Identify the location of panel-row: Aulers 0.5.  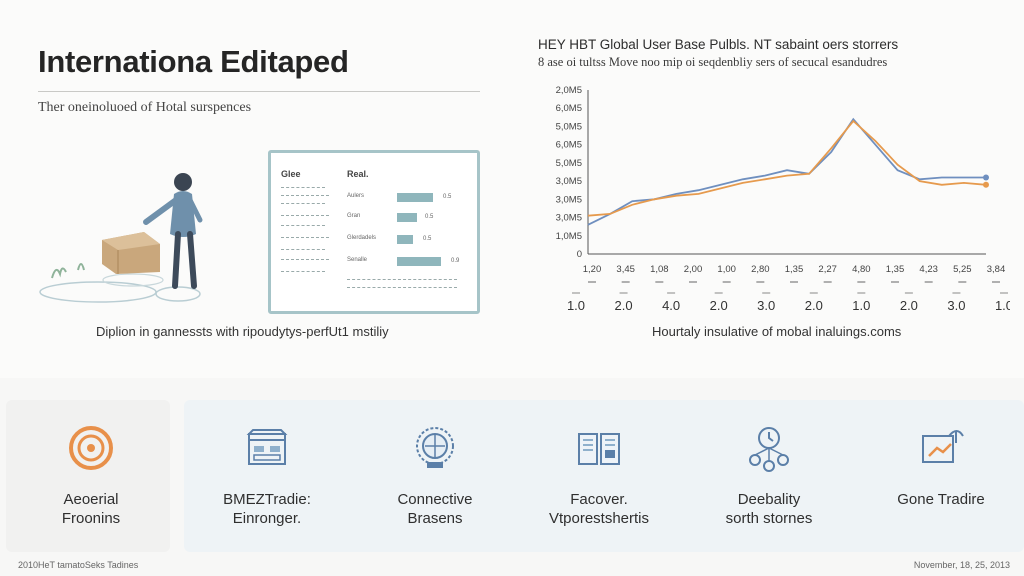
(374, 200).